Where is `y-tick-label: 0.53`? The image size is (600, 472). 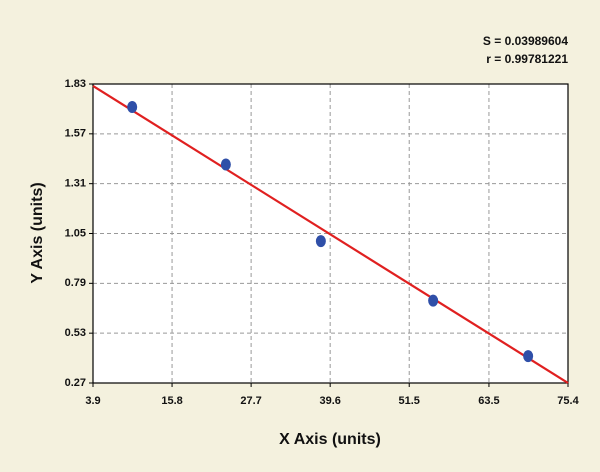 y-tick-label: 0.53 is located at coordinates (75, 333).